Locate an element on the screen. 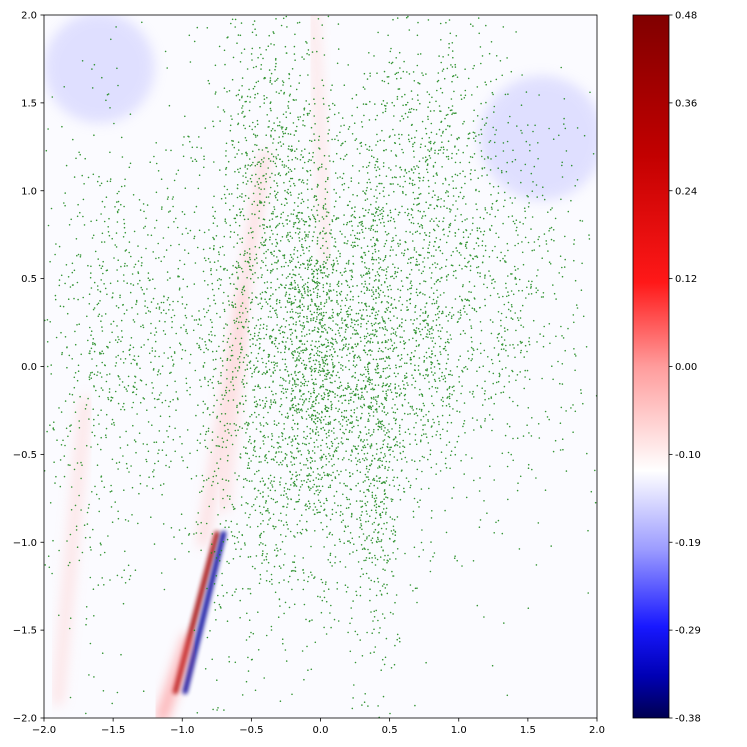 This screenshot has height=747, width=747. x-axis: −2.0 −1.5 −1.0 −0.5 0.0 0.5 1.0 1.5 2.0 is located at coordinates (318, 727).